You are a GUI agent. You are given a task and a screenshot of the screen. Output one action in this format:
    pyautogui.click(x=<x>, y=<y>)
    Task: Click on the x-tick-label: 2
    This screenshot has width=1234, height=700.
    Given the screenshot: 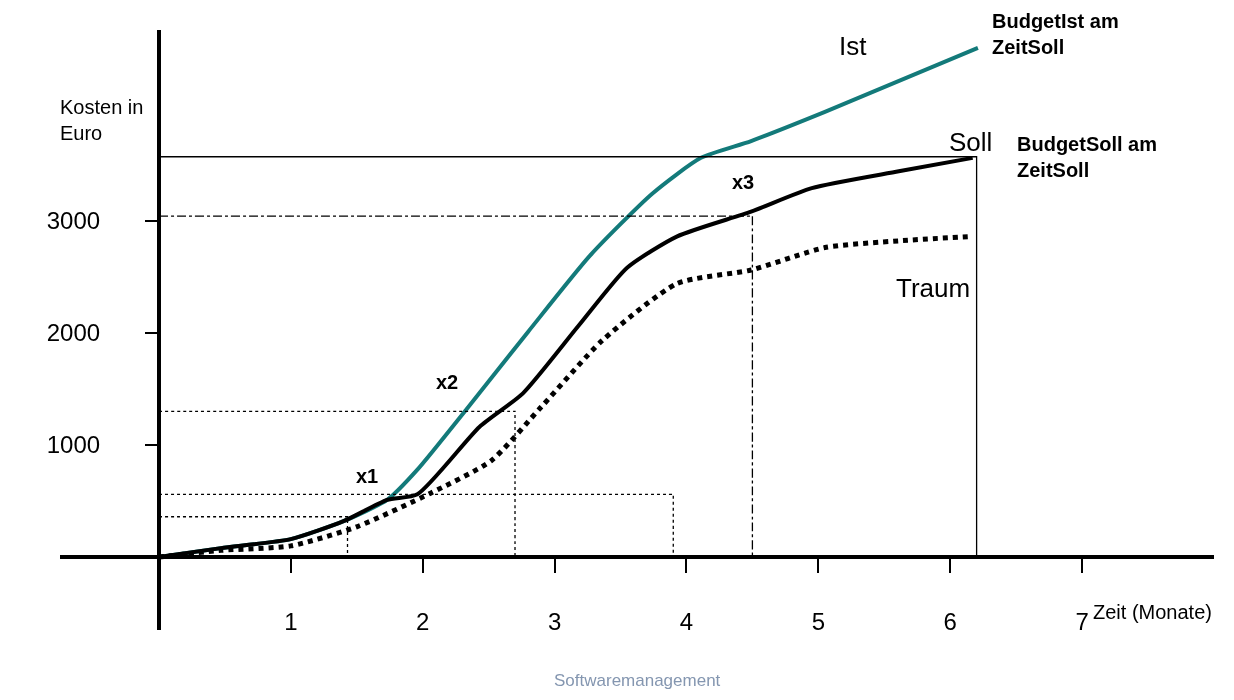 What is the action you would take?
    pyautogui.click(x=423, y=621)
    